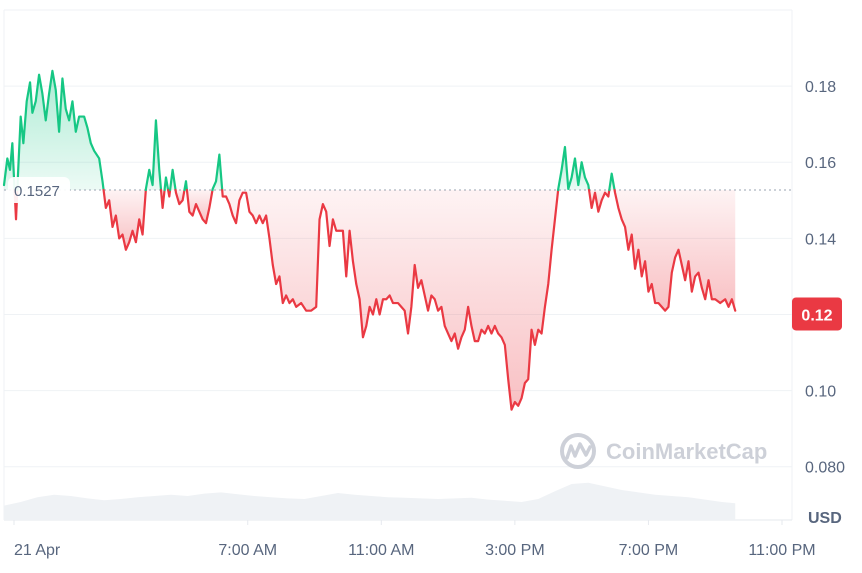 This screenshot has height=573, width=862. I want to click on watermark: CoinMarketCap, so click(663, 451).